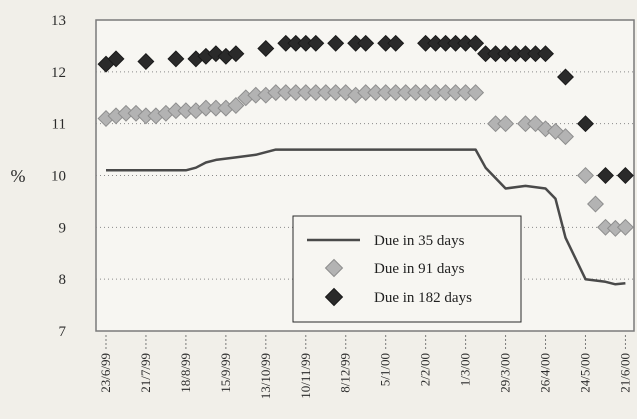  I want to click on legend-marker-91-days, so click(334, 268).